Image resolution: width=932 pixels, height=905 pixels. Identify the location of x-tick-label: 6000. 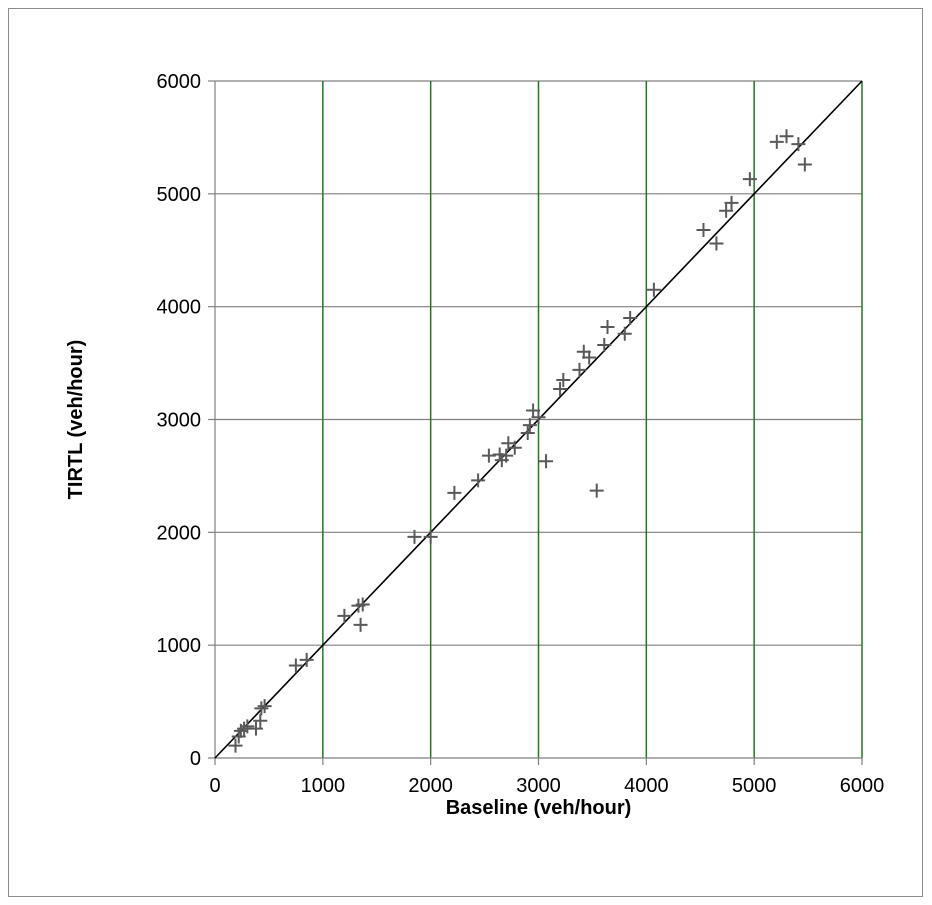
(862, 786).